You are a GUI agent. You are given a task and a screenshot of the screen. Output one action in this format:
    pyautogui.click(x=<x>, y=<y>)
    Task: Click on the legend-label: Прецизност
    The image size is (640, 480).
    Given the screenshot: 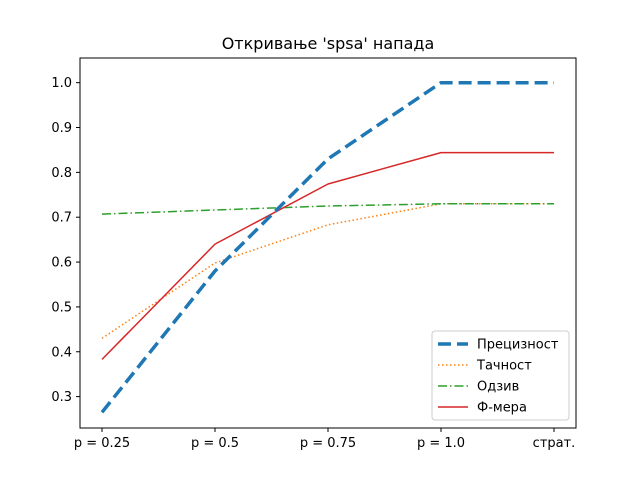 What is the action you would take?
    pyautogui.click(x=518, y=345)
    